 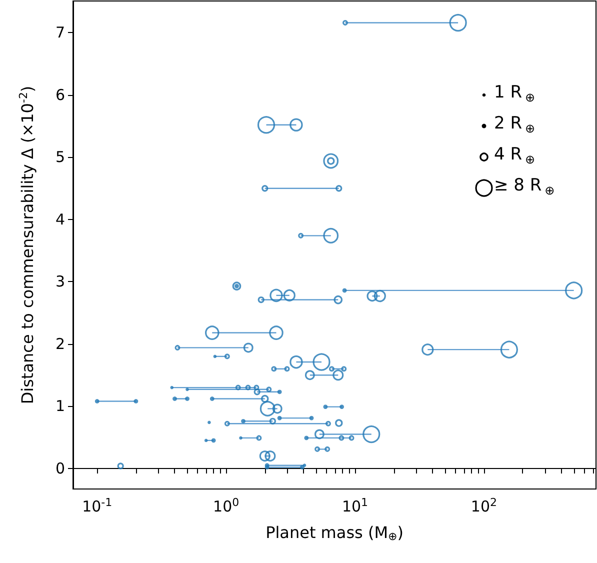 What do you see at coordinates (60, 406) in the screenshot?
I see `y-tick-label: 1` at bounding box center [60, 406].